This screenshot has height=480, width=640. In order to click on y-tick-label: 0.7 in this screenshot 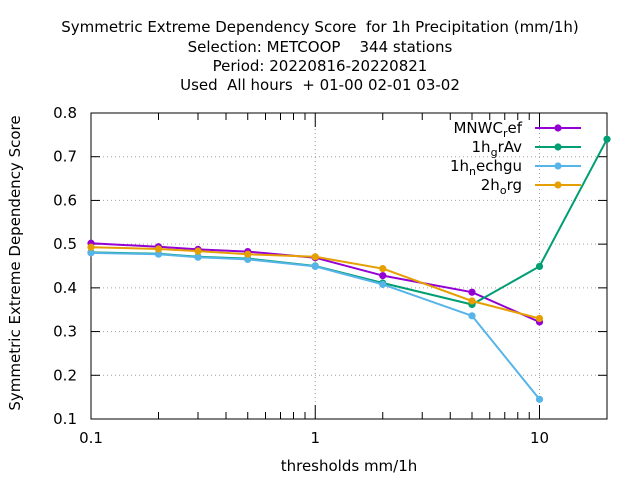, I will do `click(65, 157)`.